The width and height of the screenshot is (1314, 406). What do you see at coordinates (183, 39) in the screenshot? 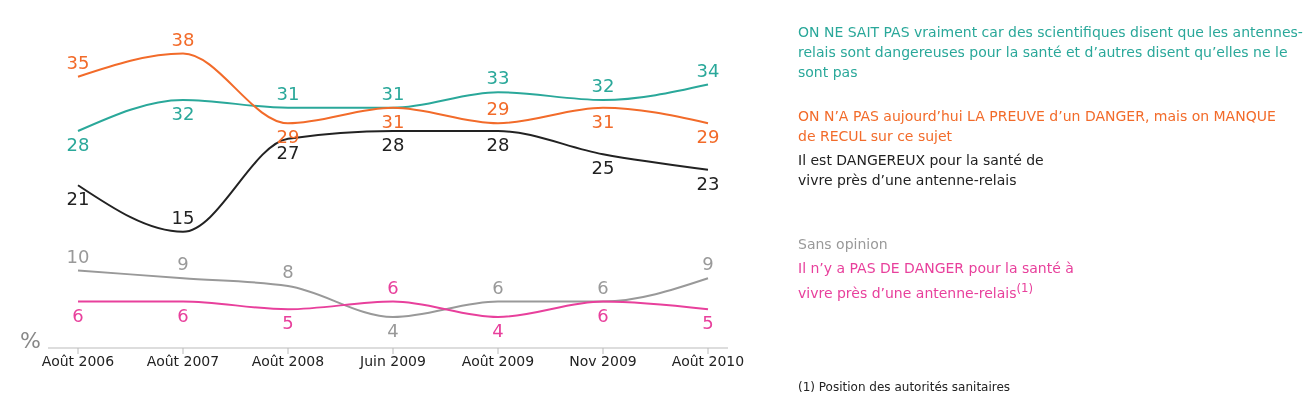
I see `data-label: 38` at bounding box center [183, 39].